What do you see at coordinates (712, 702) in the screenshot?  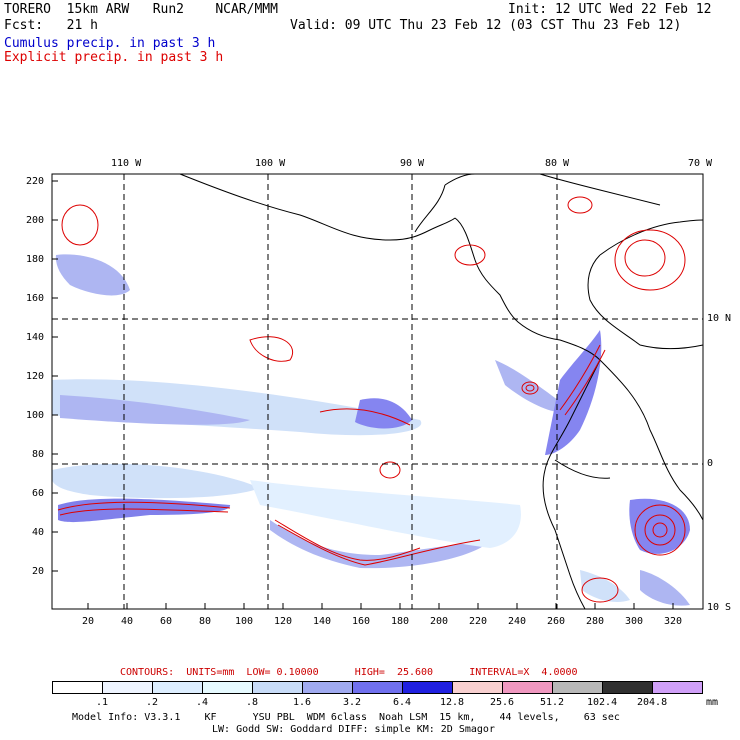 I see `colorbar-units: mm` at bounding box center [712, 702].